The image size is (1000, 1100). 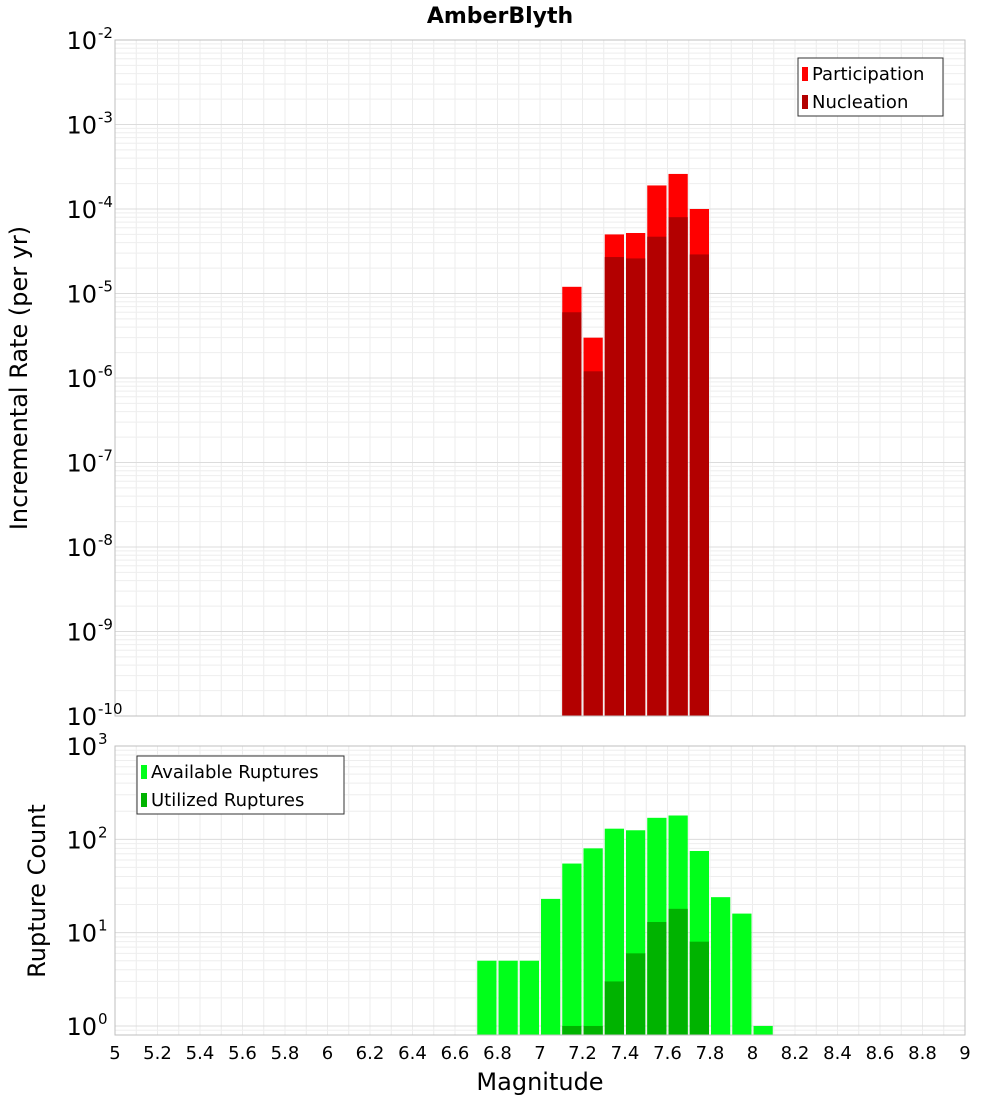 What do you see at coordinates (539, 1082) in the screenshot?
I see `x-axis-label: Magnitude` at bounding box center [539, 1082].